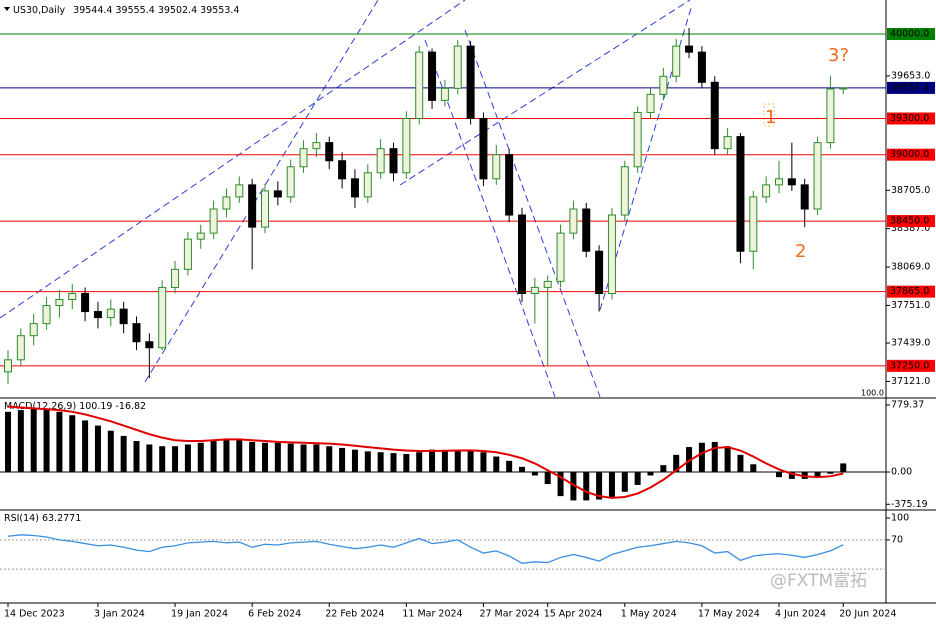 Image resolution: width=936 pixels, height=624 pixels. I want to click on level-label: 40000.0, so click(909, 34).